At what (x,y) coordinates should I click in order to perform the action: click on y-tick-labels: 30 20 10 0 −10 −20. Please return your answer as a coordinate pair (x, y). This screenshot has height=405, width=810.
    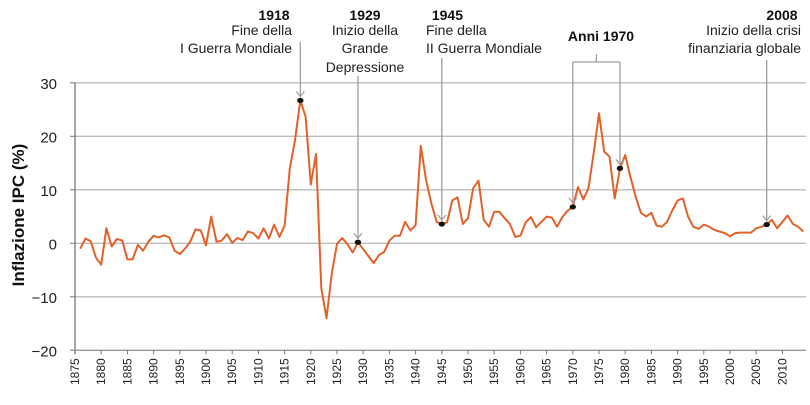
    Looking at the image, I should click on (44, 218).